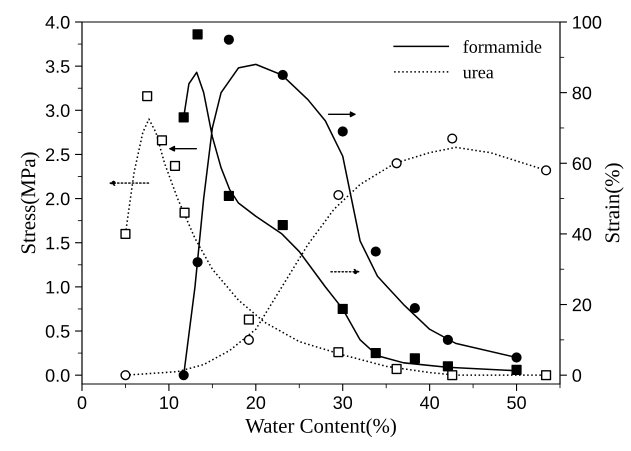 This screenshot has height=451, width=631. I want to click on y-tick-label: 2.5, so click(58, 155).